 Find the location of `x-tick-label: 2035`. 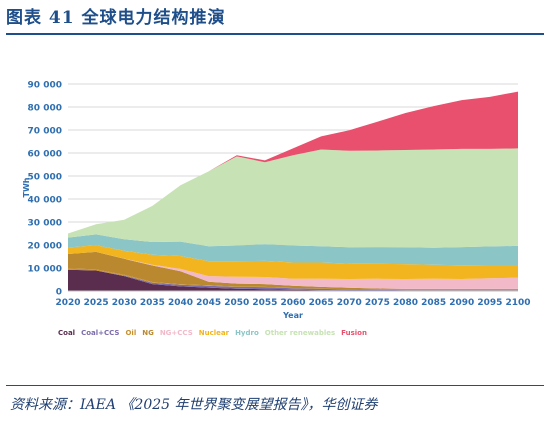

x-tick-label: 2035 is located at coordinates (152, 303).